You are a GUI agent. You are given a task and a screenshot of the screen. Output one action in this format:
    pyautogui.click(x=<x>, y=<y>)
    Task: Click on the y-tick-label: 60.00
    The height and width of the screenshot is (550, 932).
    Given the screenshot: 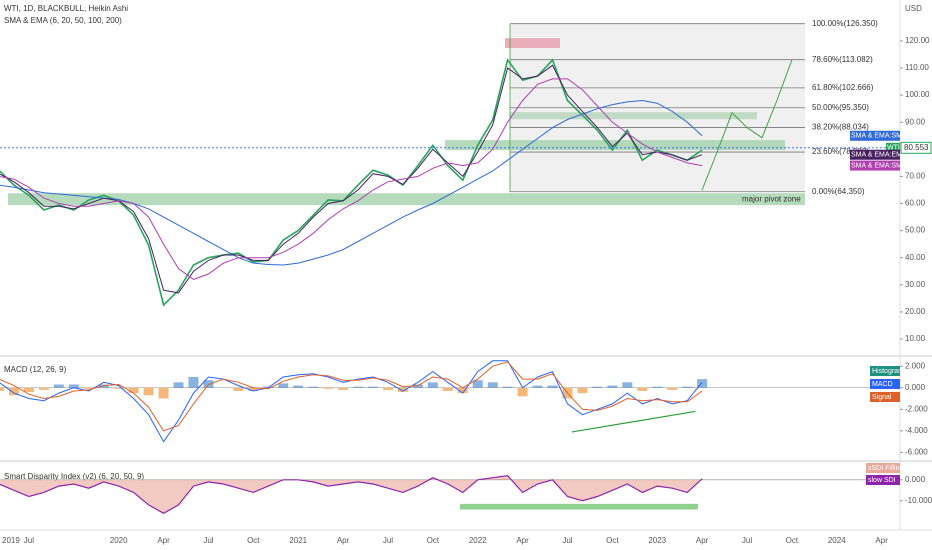 What is the action you would take?
    pyautogui.click(x=915, y=203)
    